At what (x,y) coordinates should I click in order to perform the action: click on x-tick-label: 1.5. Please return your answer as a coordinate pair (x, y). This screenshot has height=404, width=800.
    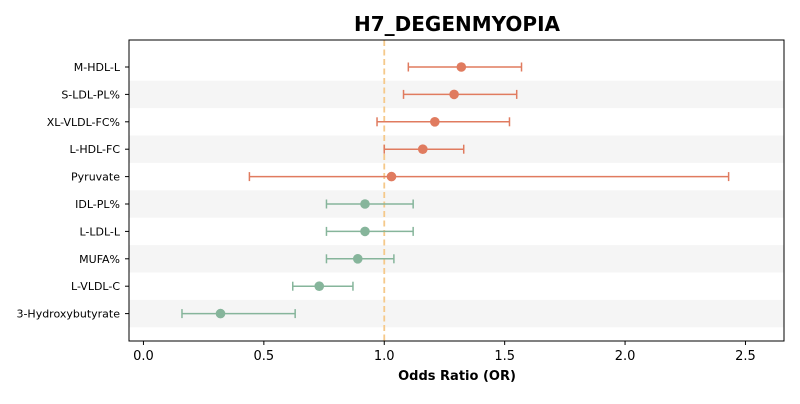
    Looking at the image, I should click on (504, 356).